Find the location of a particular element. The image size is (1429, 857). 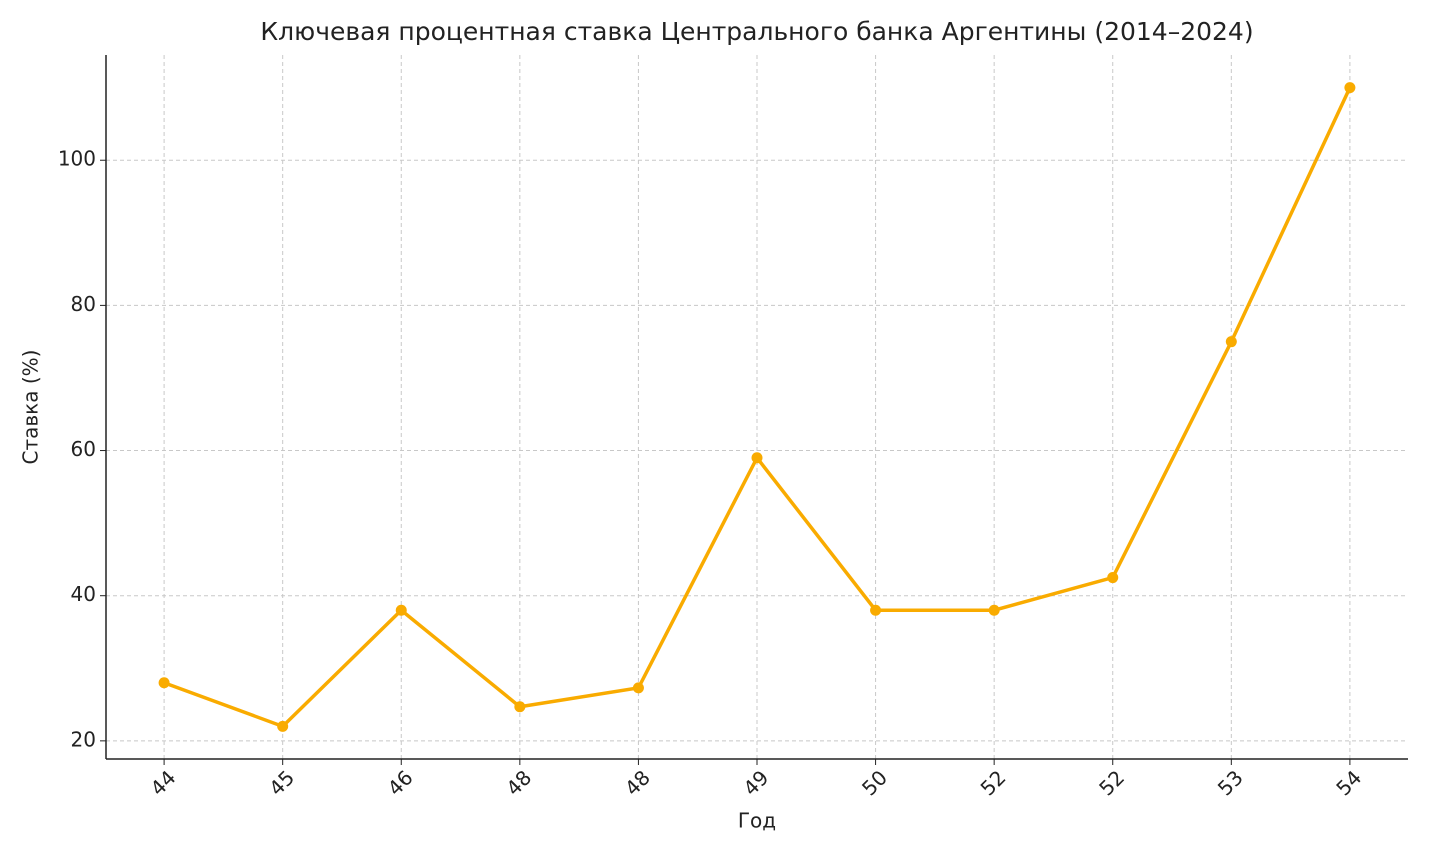

x-tick-label: 54 is located at coordinates (1348, 782).